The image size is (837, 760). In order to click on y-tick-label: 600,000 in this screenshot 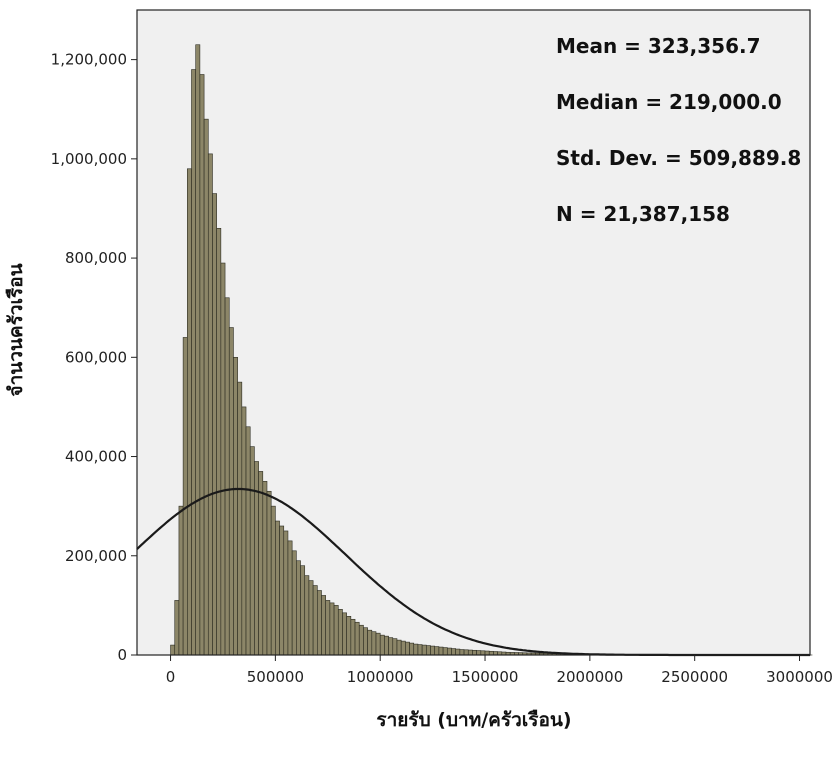, I will do `click(96, 357)`.